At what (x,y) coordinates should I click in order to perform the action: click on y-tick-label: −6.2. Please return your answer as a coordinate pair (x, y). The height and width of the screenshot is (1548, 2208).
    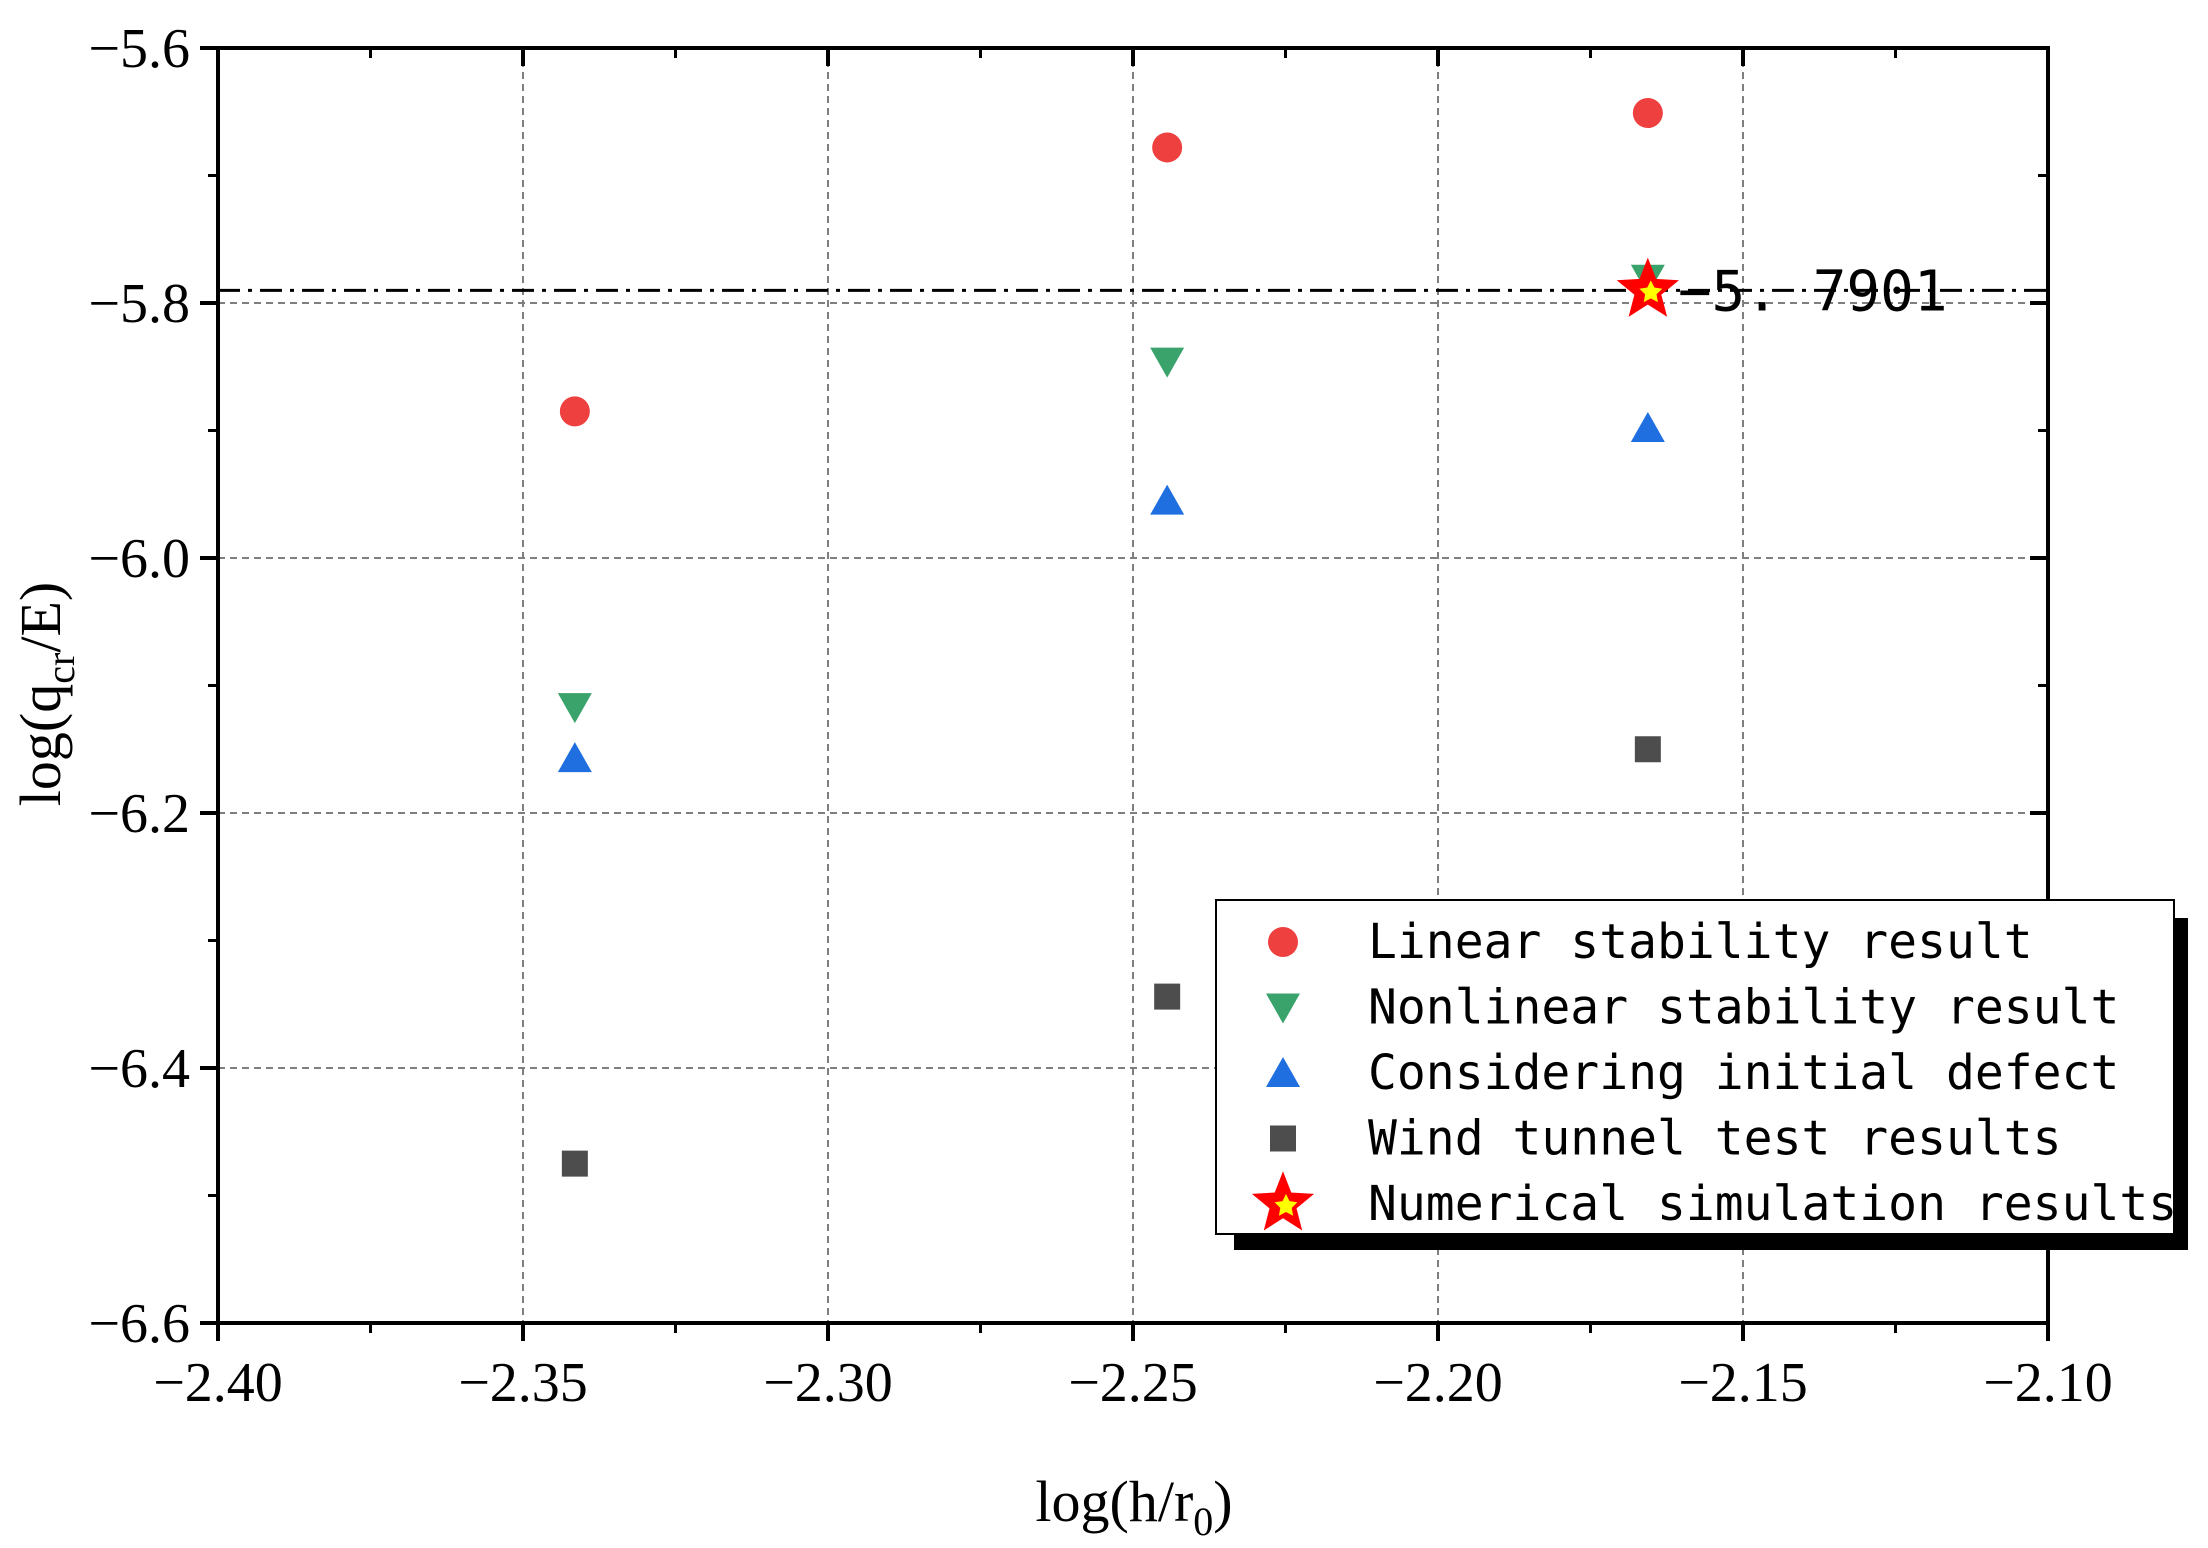
    Looking at the image, I should click on (139, 814).